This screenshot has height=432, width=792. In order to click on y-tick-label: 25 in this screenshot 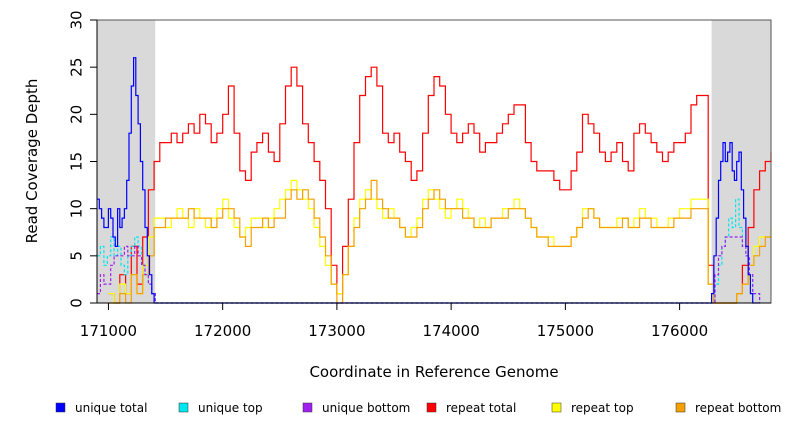, I will do `click(77, 67)`.